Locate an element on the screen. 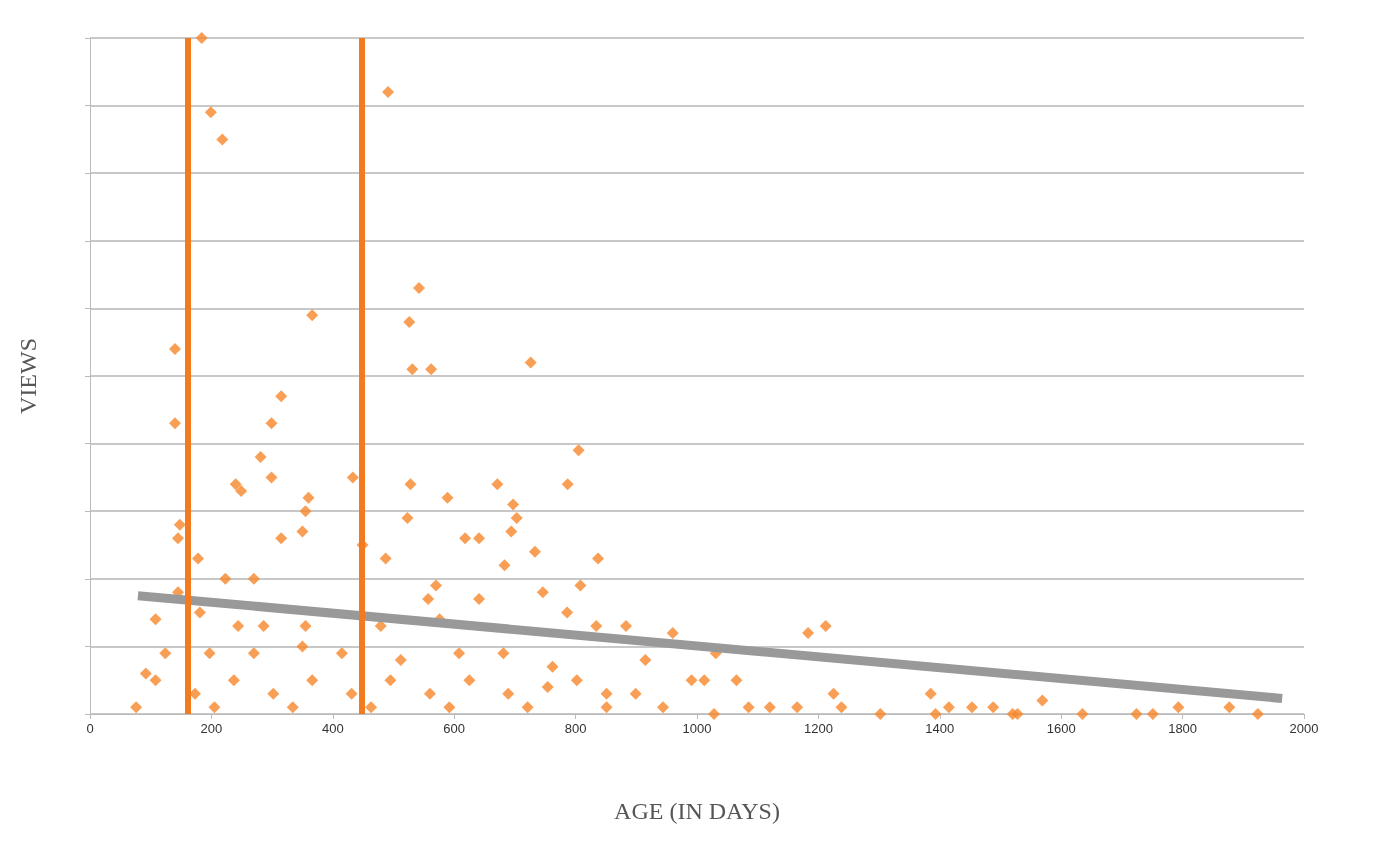 This screenshot has width=1385, height=867. y-axis-title: VIEWS is located at coordinates (28, 376).